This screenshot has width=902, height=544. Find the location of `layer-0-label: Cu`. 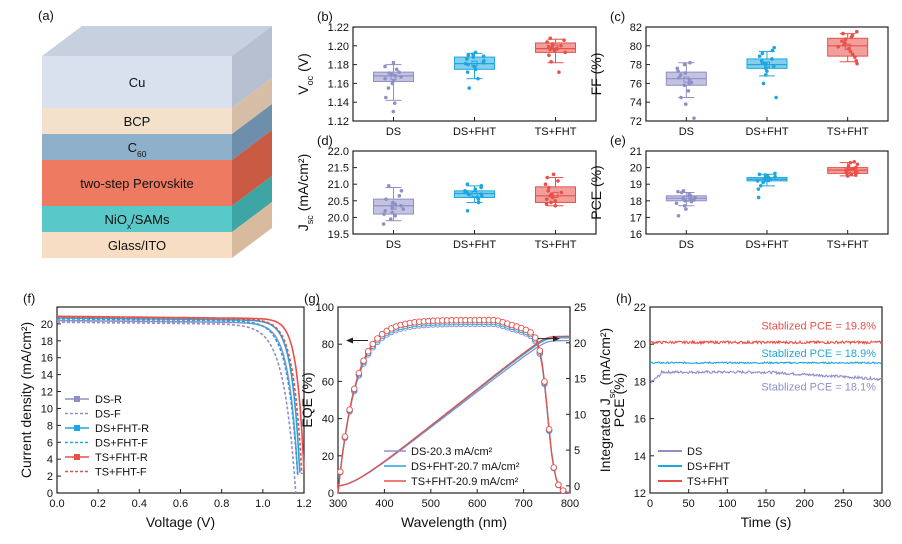

layer-0-label: Cu is located at coordinates (137, 82).